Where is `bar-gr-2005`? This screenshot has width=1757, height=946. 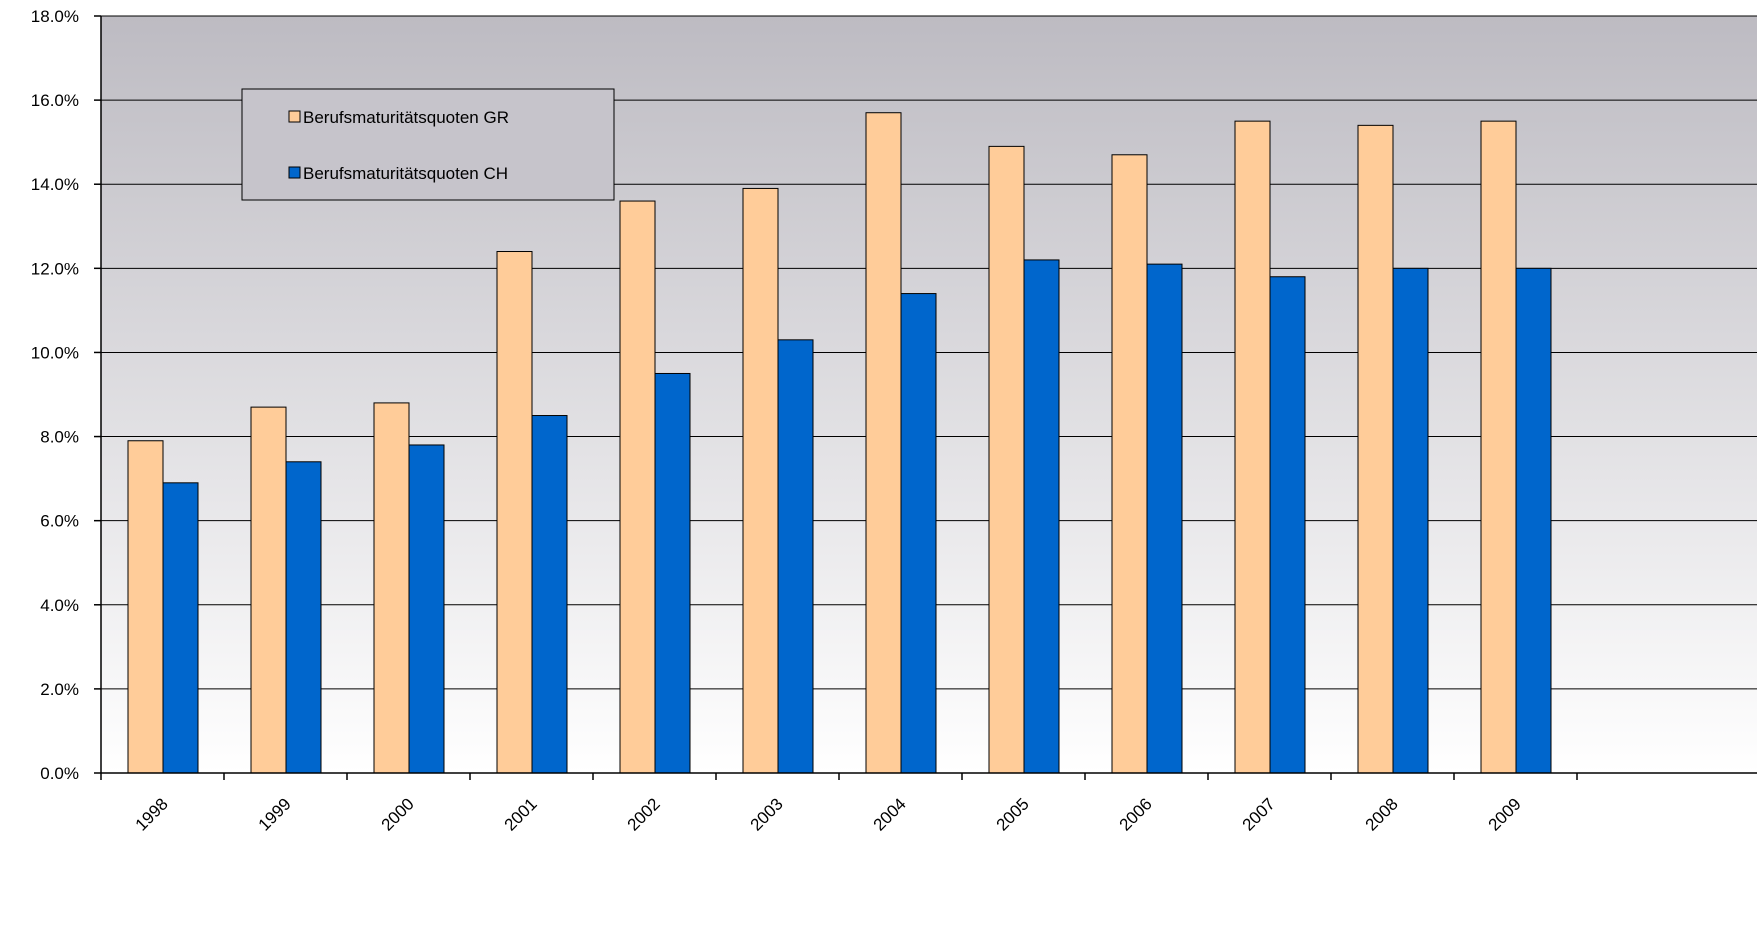
bar-gr-2005 is located at coordinates (1006, 459).